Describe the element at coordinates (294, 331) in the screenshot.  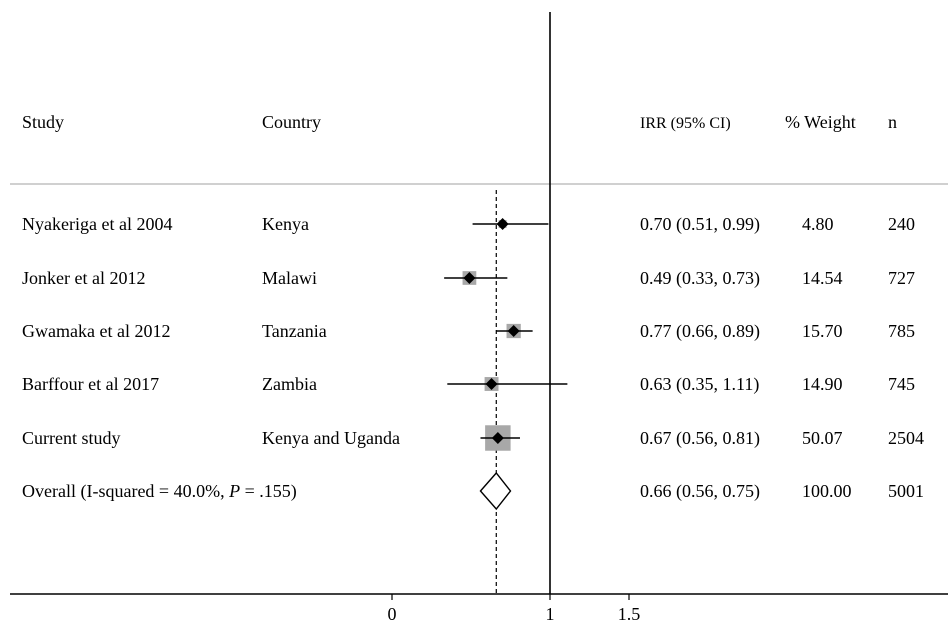
I see `study-country: Tanzania` at that location.